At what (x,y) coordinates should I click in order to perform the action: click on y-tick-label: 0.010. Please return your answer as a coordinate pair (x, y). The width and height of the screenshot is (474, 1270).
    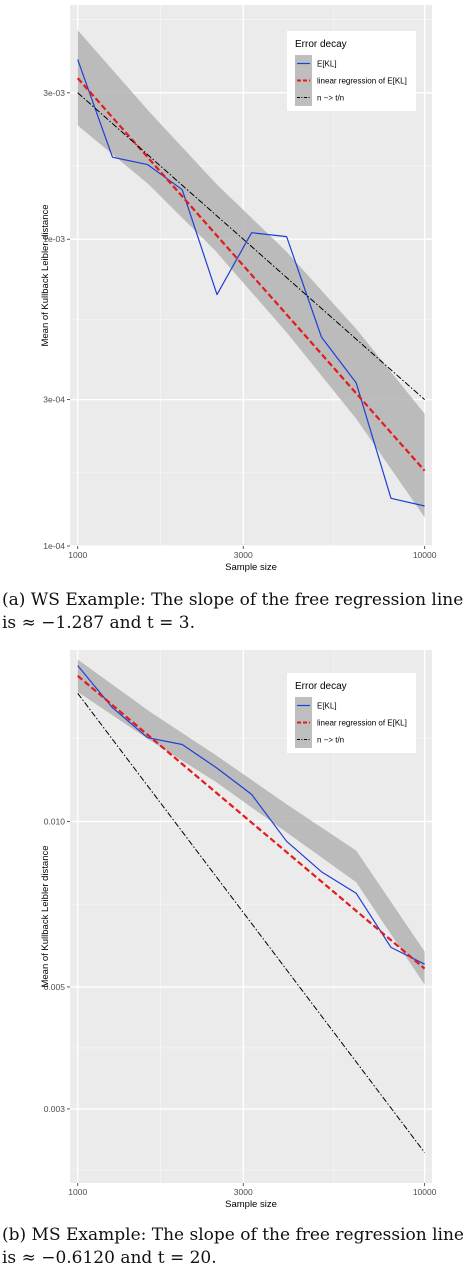
    Looking at the image, I should click on (55, 821).